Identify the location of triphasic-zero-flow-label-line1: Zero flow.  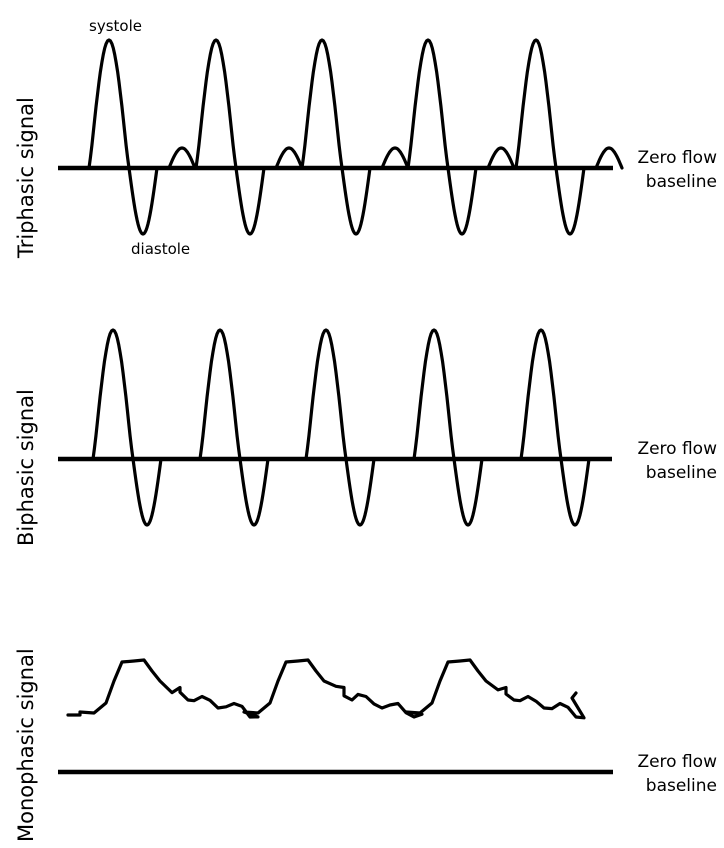
(677, 158).